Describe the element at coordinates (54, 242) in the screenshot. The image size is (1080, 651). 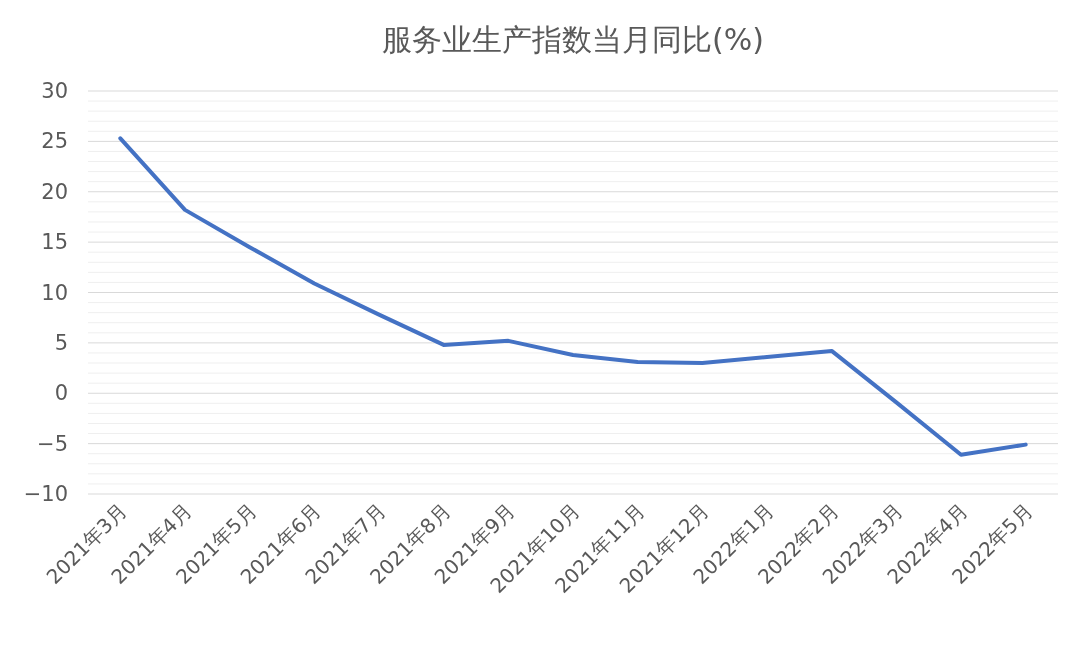
I see `y-tick-label: 15` at that location.